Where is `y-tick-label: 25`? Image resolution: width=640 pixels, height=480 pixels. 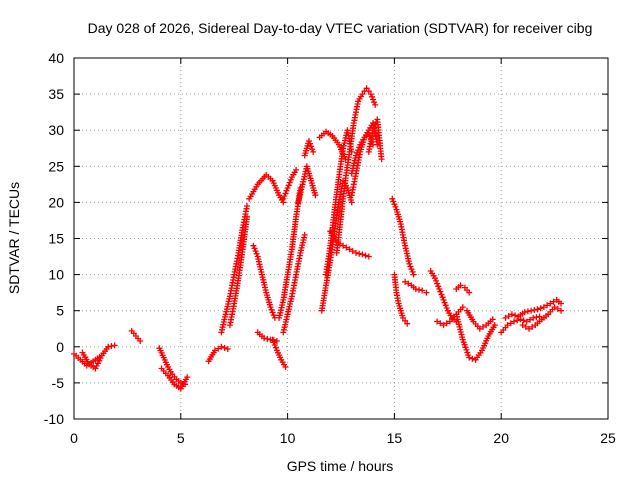
y-tick-label: 25 is located at coordinates (56, 166).